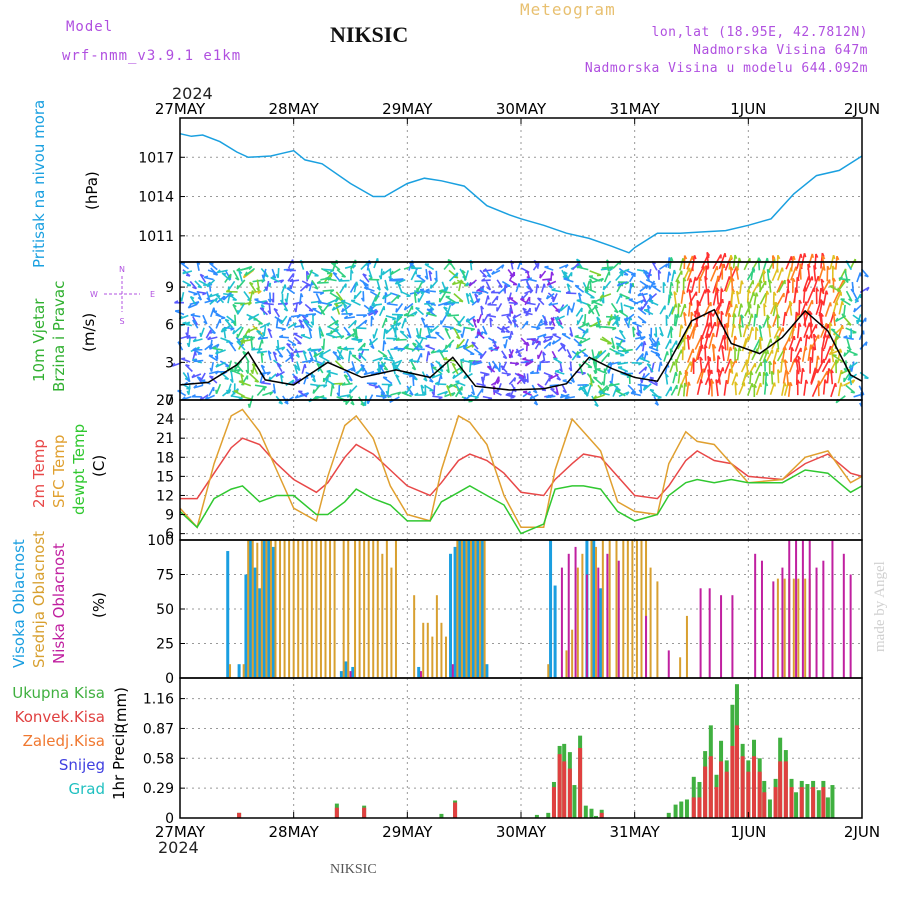 The width and height of the screenshot is (900, 900). I want to click on convective-precip-bar, so click(564, 789).